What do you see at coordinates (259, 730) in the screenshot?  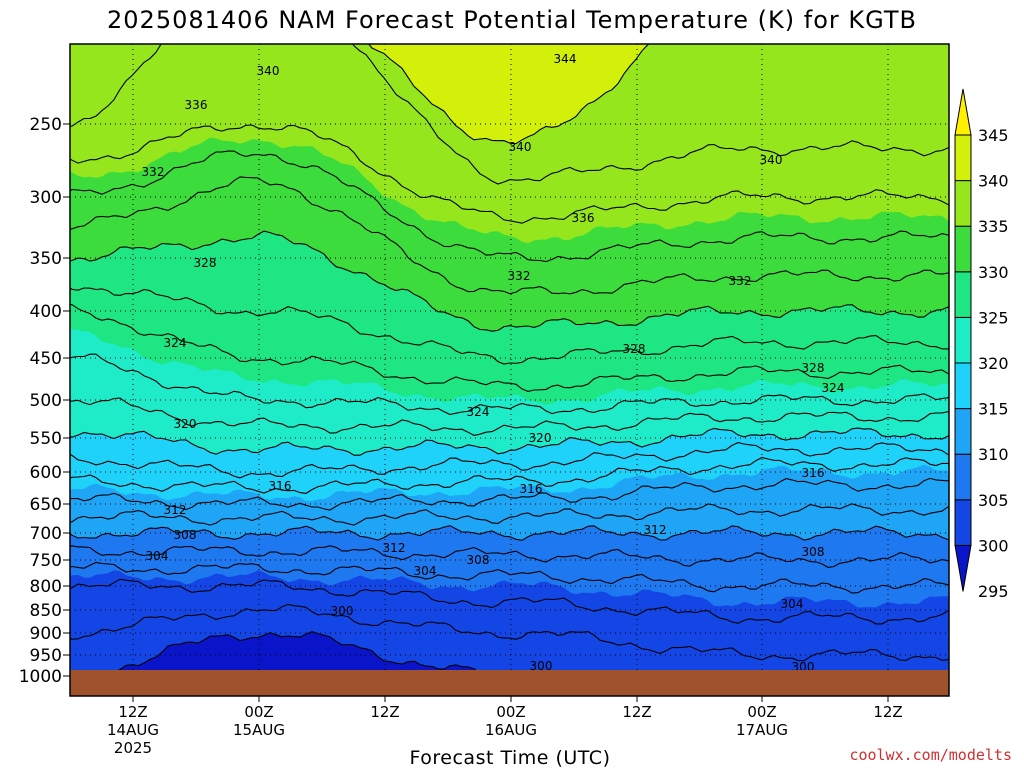 I see `x-tick-date: 15AUG` at bounding box center [259, 730].